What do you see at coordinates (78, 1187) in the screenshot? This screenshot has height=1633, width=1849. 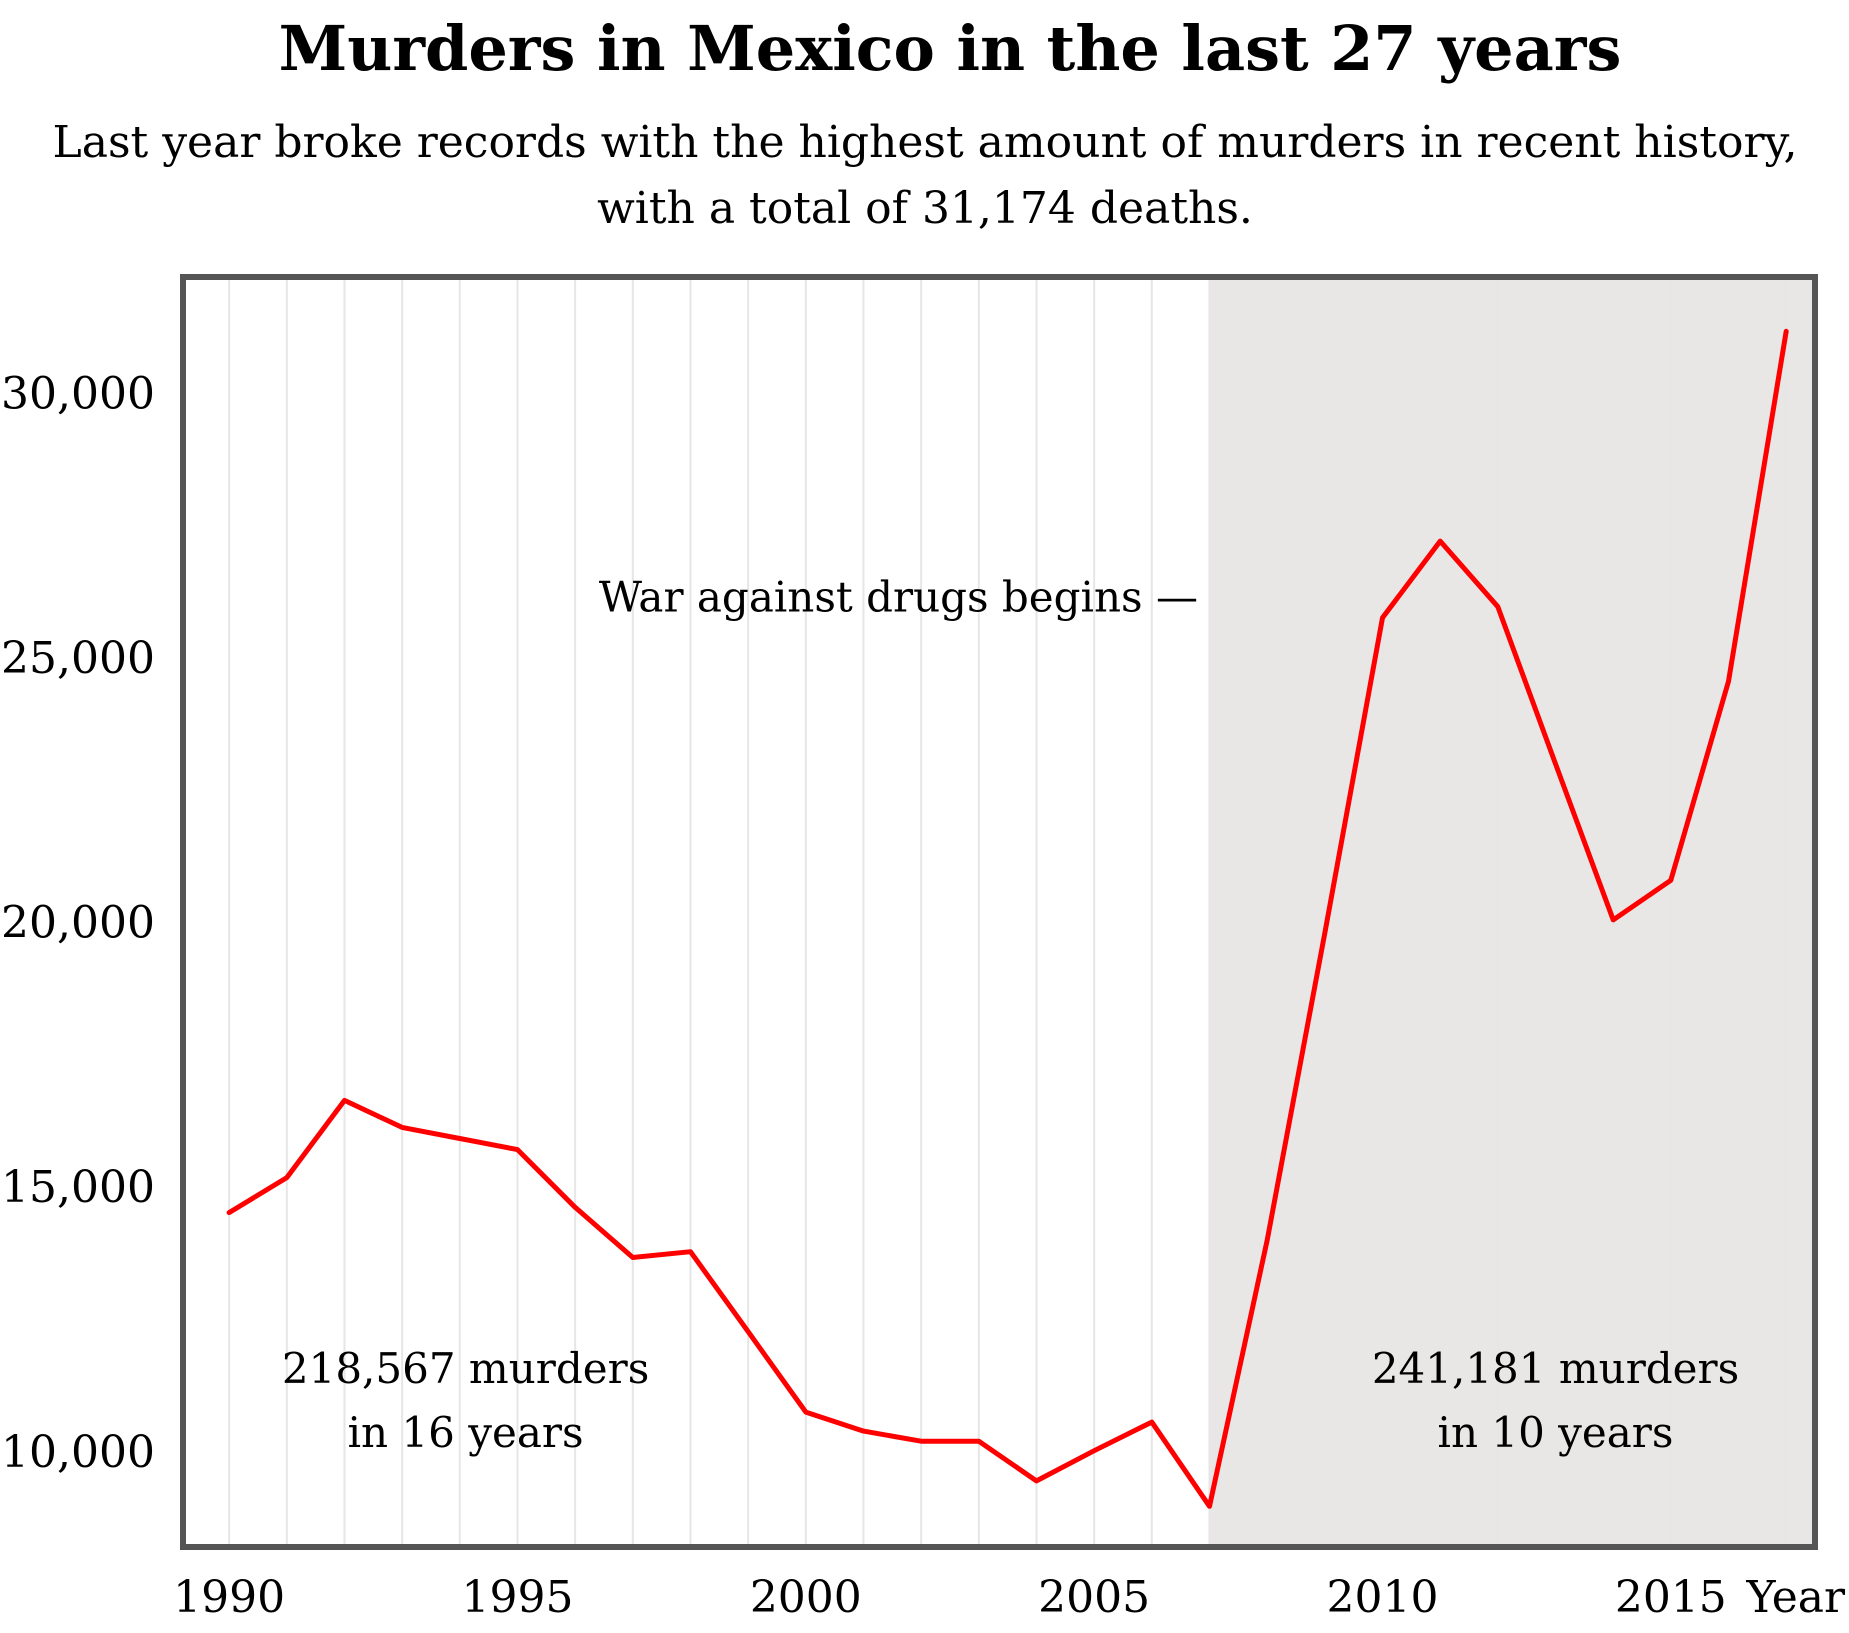 I see `y-tick-label: 15,000` at bounding box center [78, 1187].